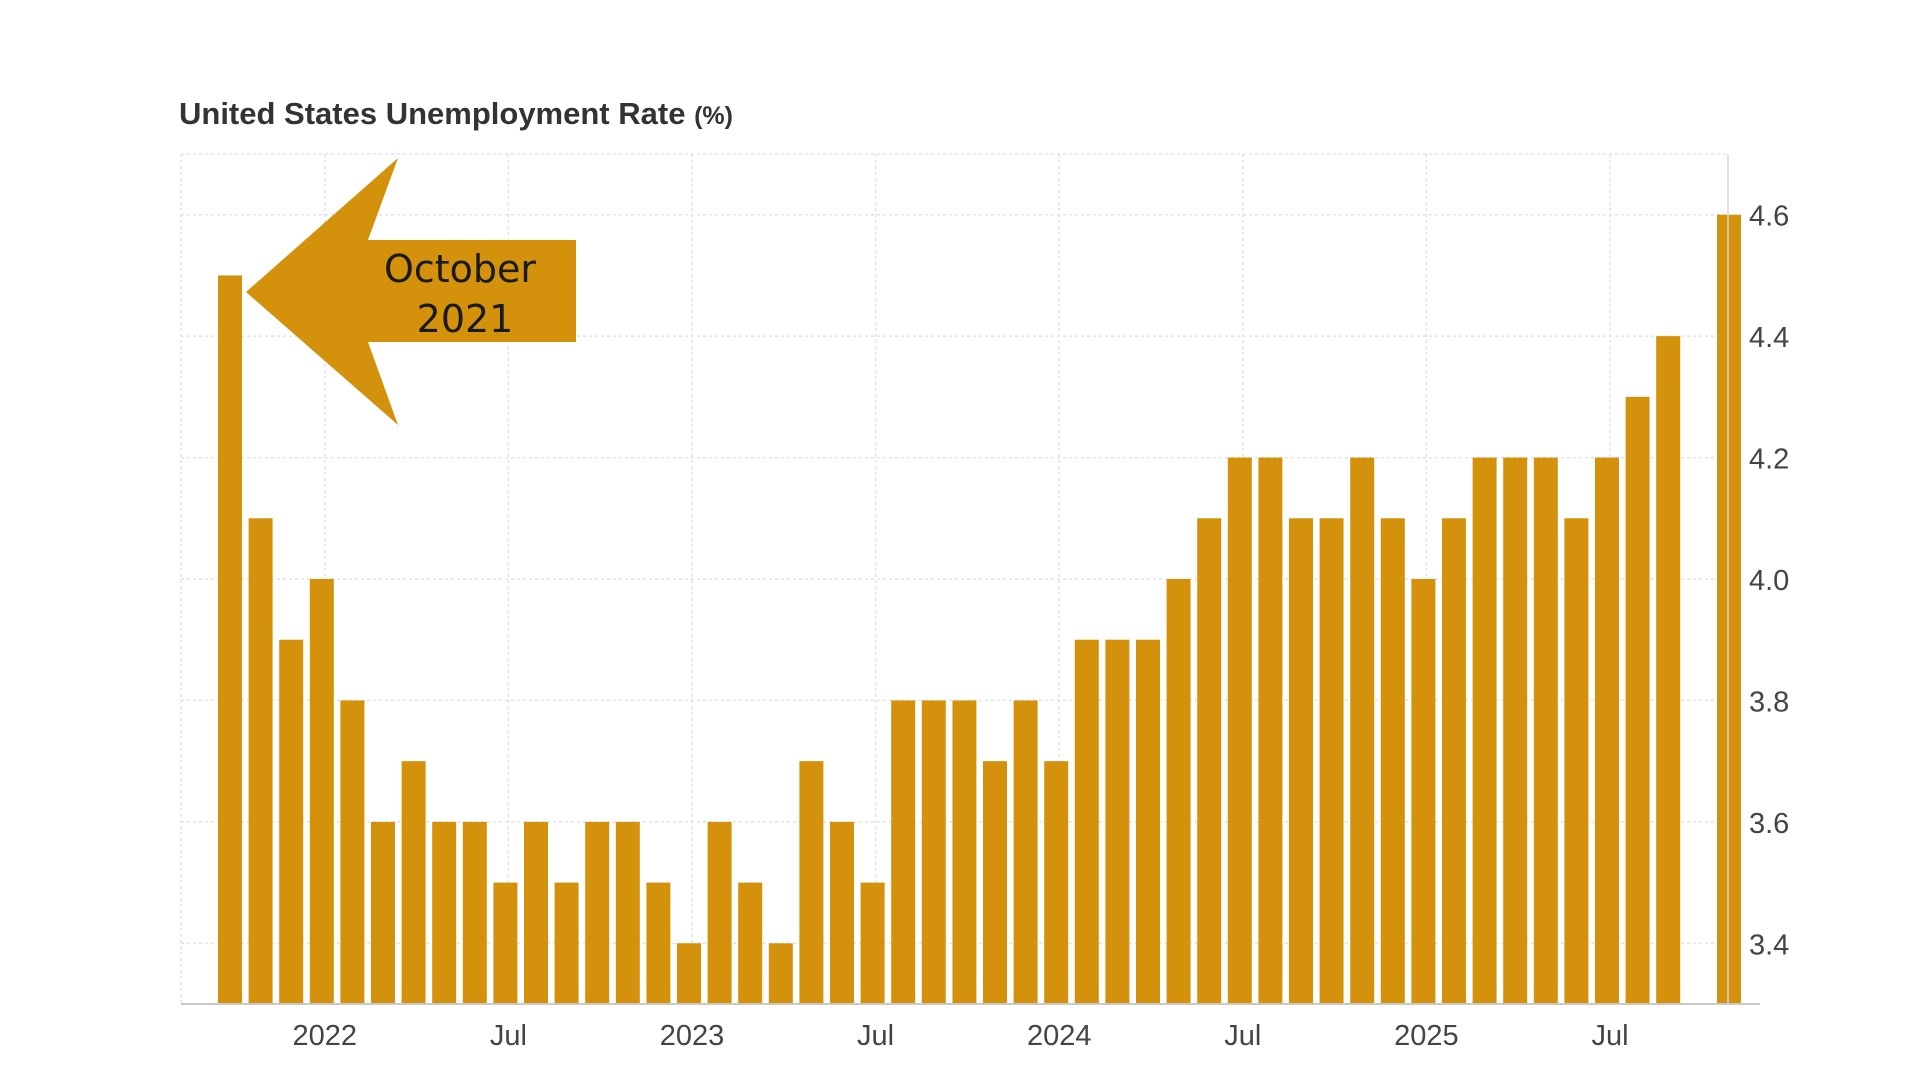 The image size is (1920, 1080). Describe the element at coordinates (1769, 945) in the screenshot. I see `y-tick-label: 3.4` at that location.